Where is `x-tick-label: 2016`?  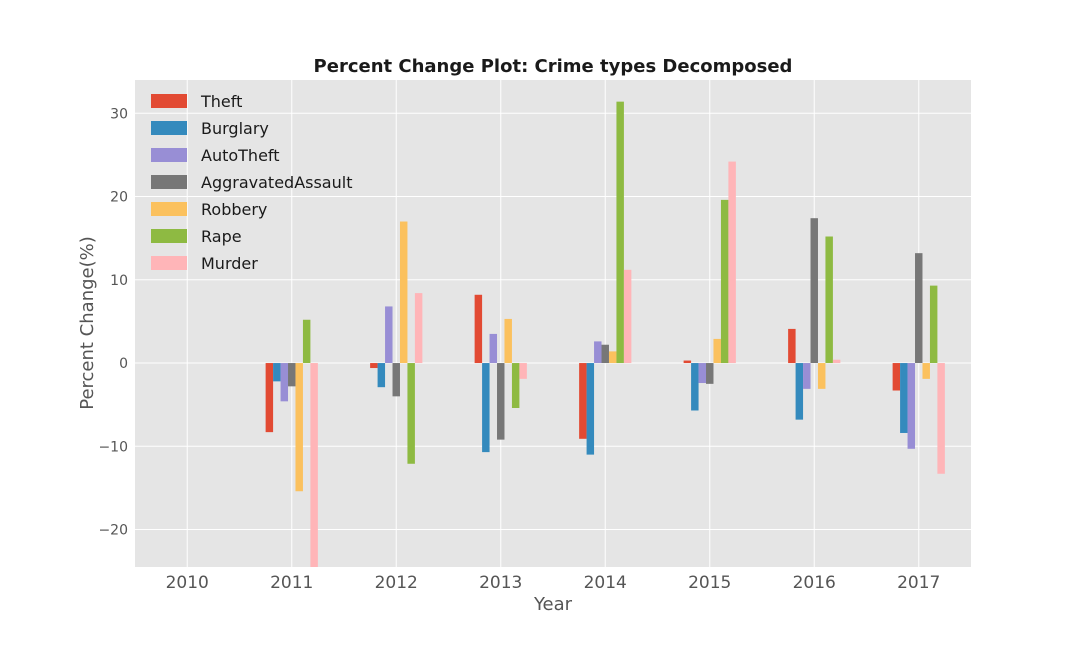 x-tick-label: 2016 is located at coordinates (814, 583).